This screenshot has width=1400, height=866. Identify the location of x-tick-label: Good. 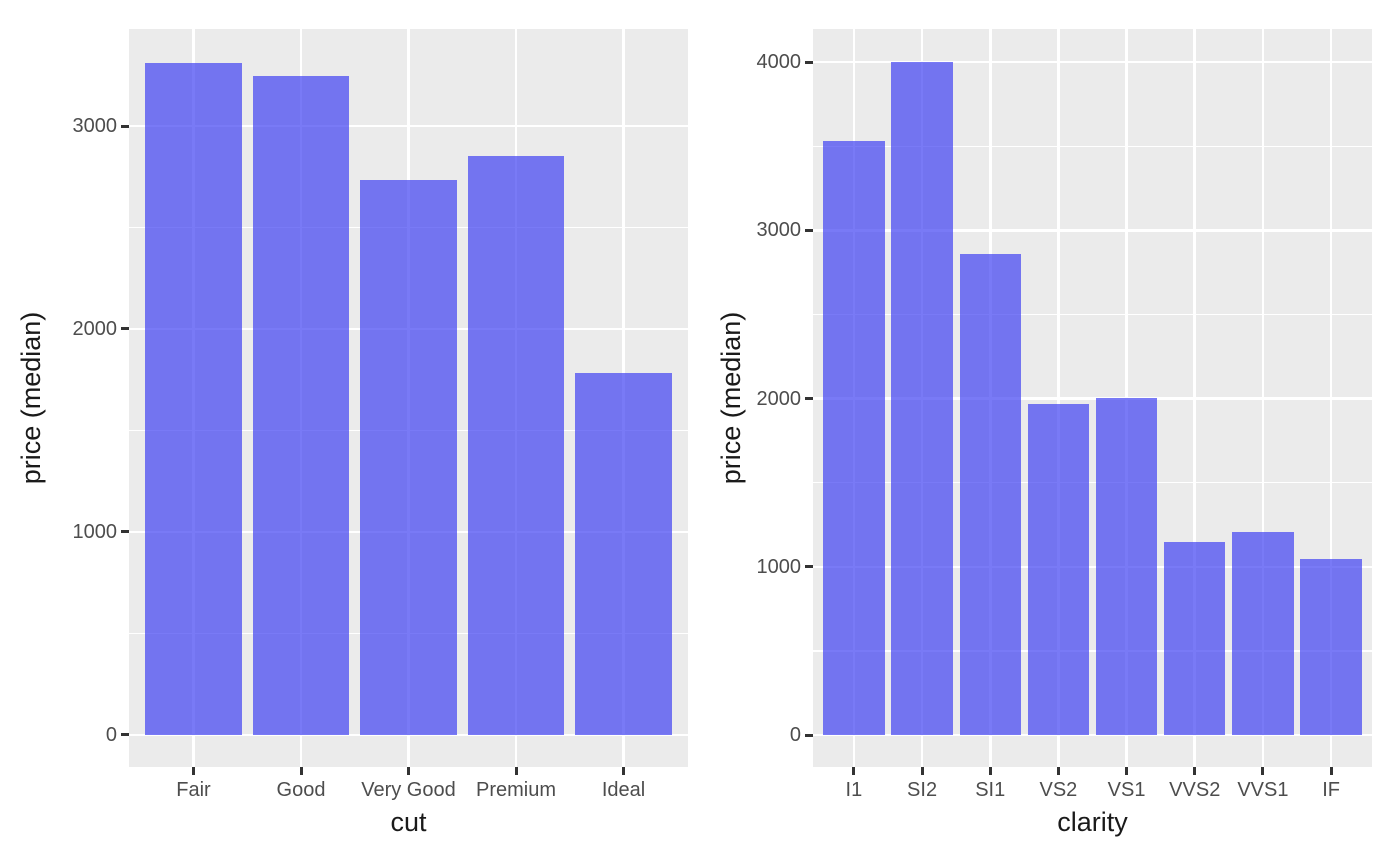
(301, 790).